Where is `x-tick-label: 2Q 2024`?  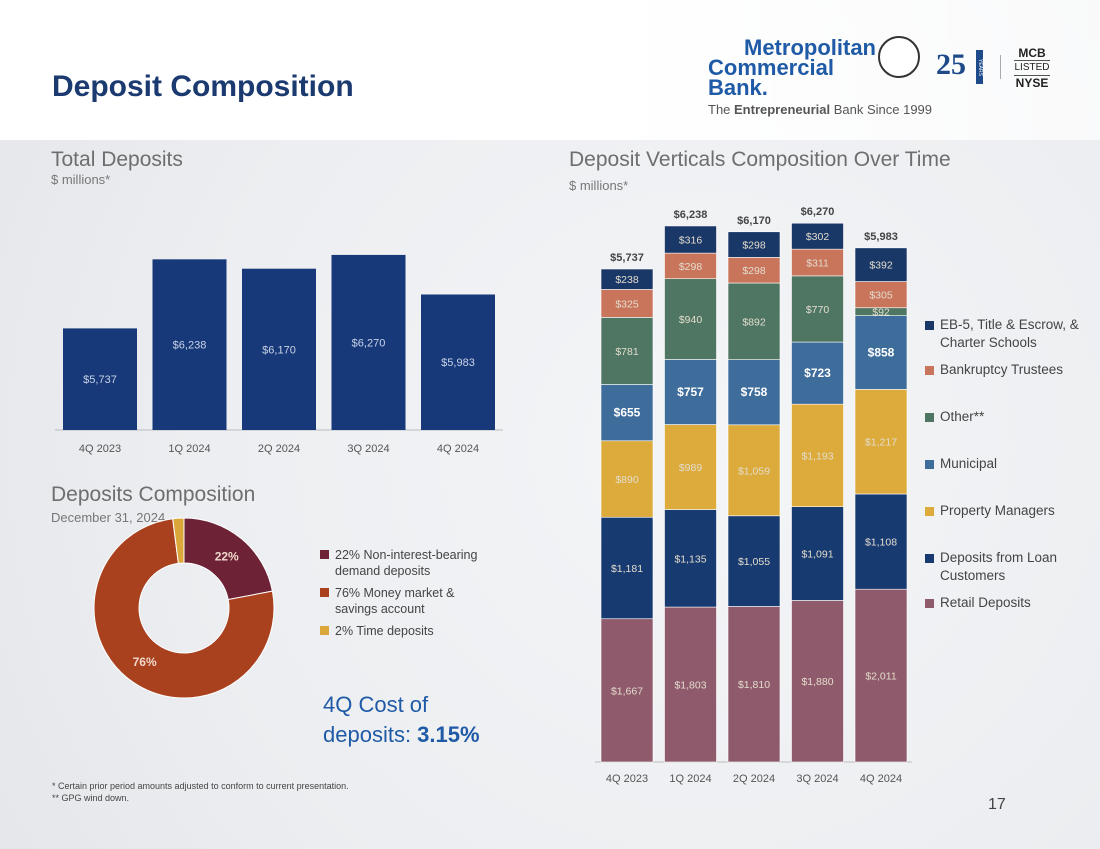 x-tick-label: 2Q 2024 is located at coordinates (754, 779).